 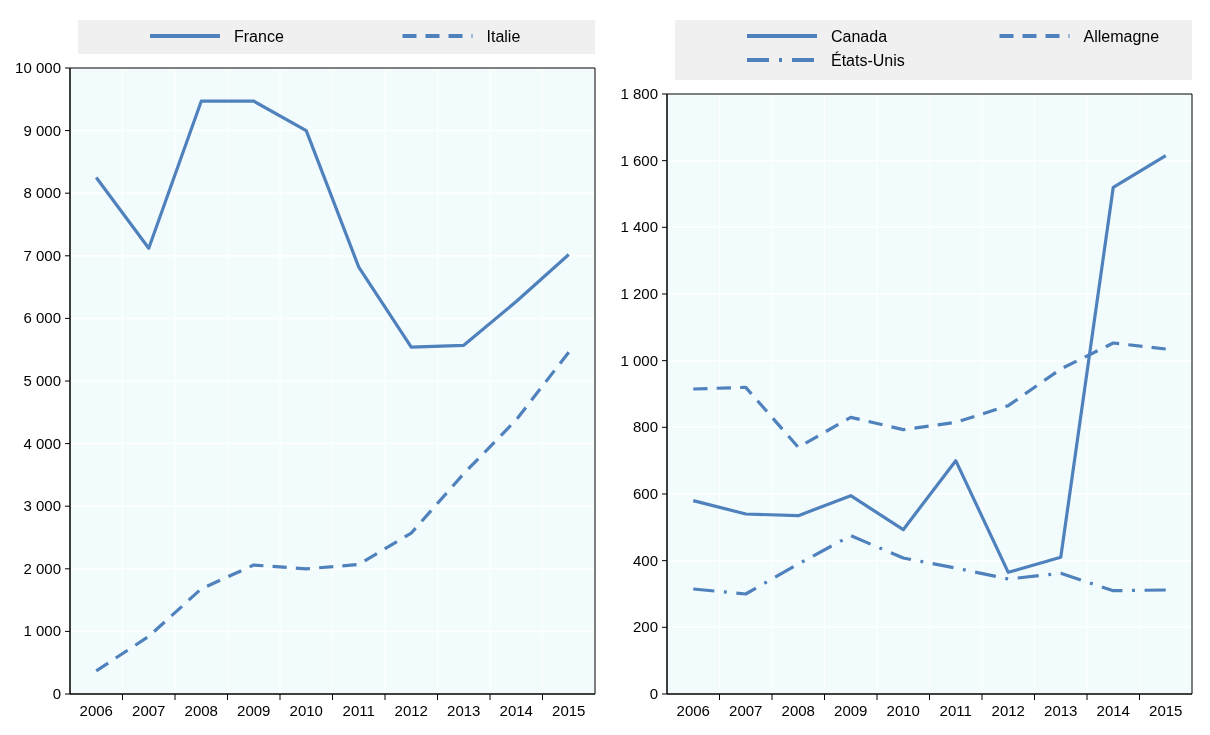 What do you see at coordinates (645, 493) in the screenshot?
I see `y-tick-label: 600` at bounding box center [645, 493].